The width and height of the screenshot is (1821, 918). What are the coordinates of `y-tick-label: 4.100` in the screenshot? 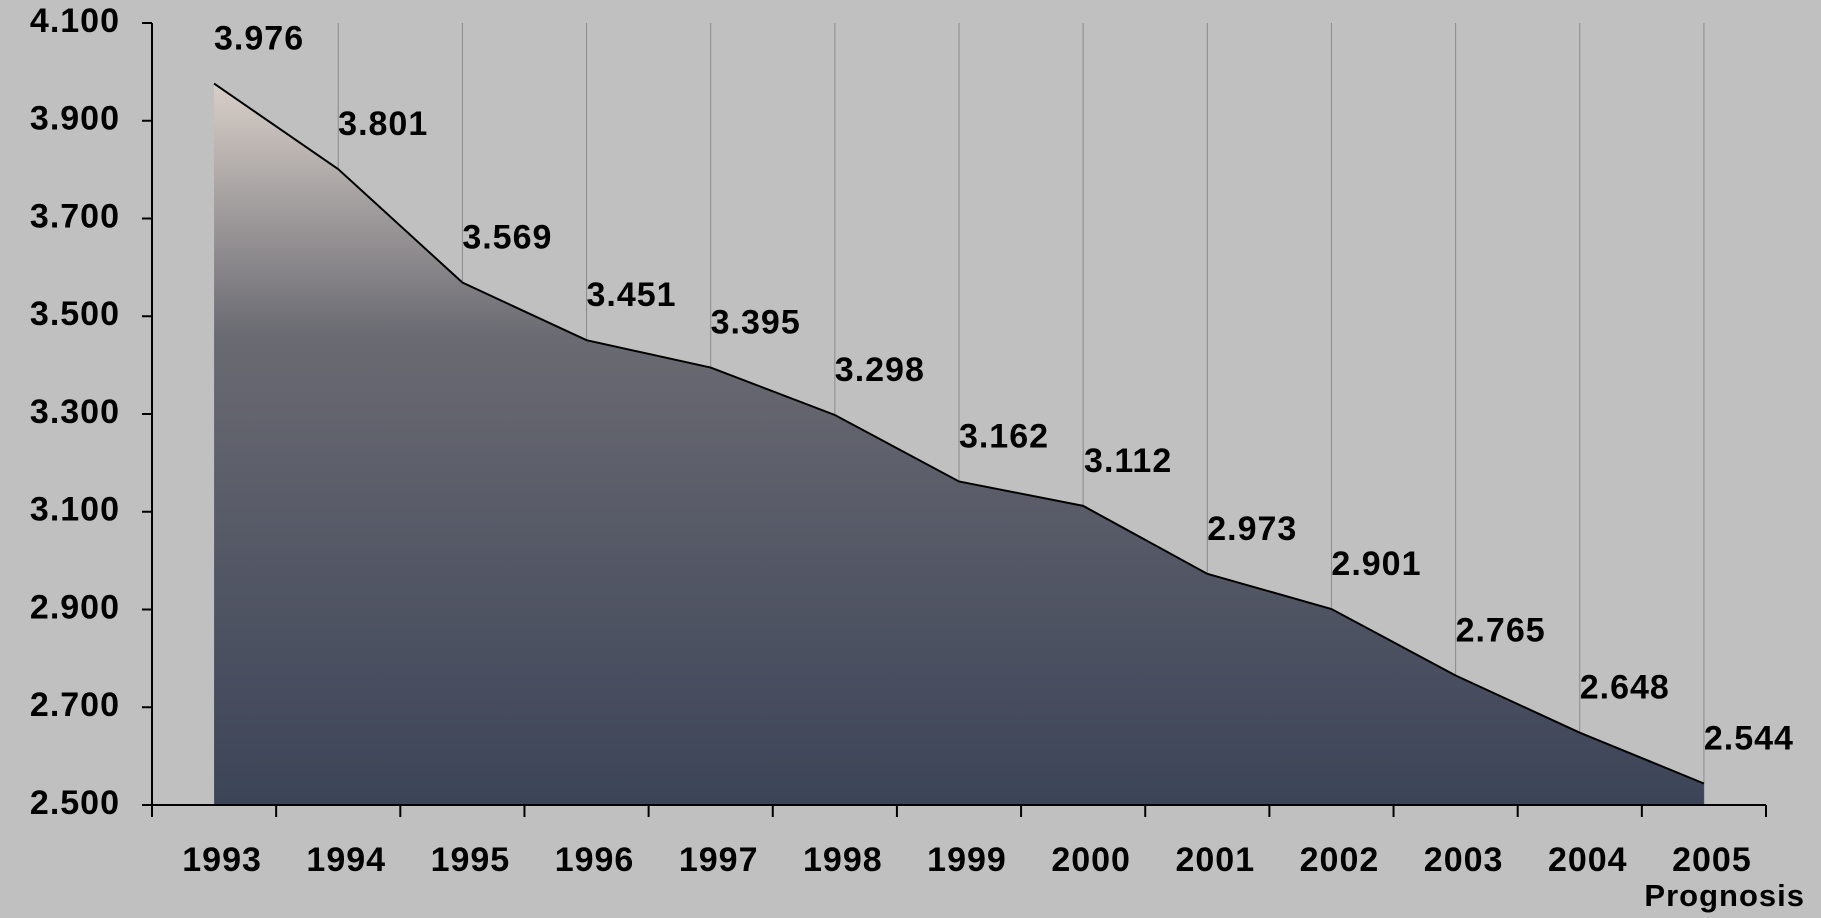 It's located at (75, 21).